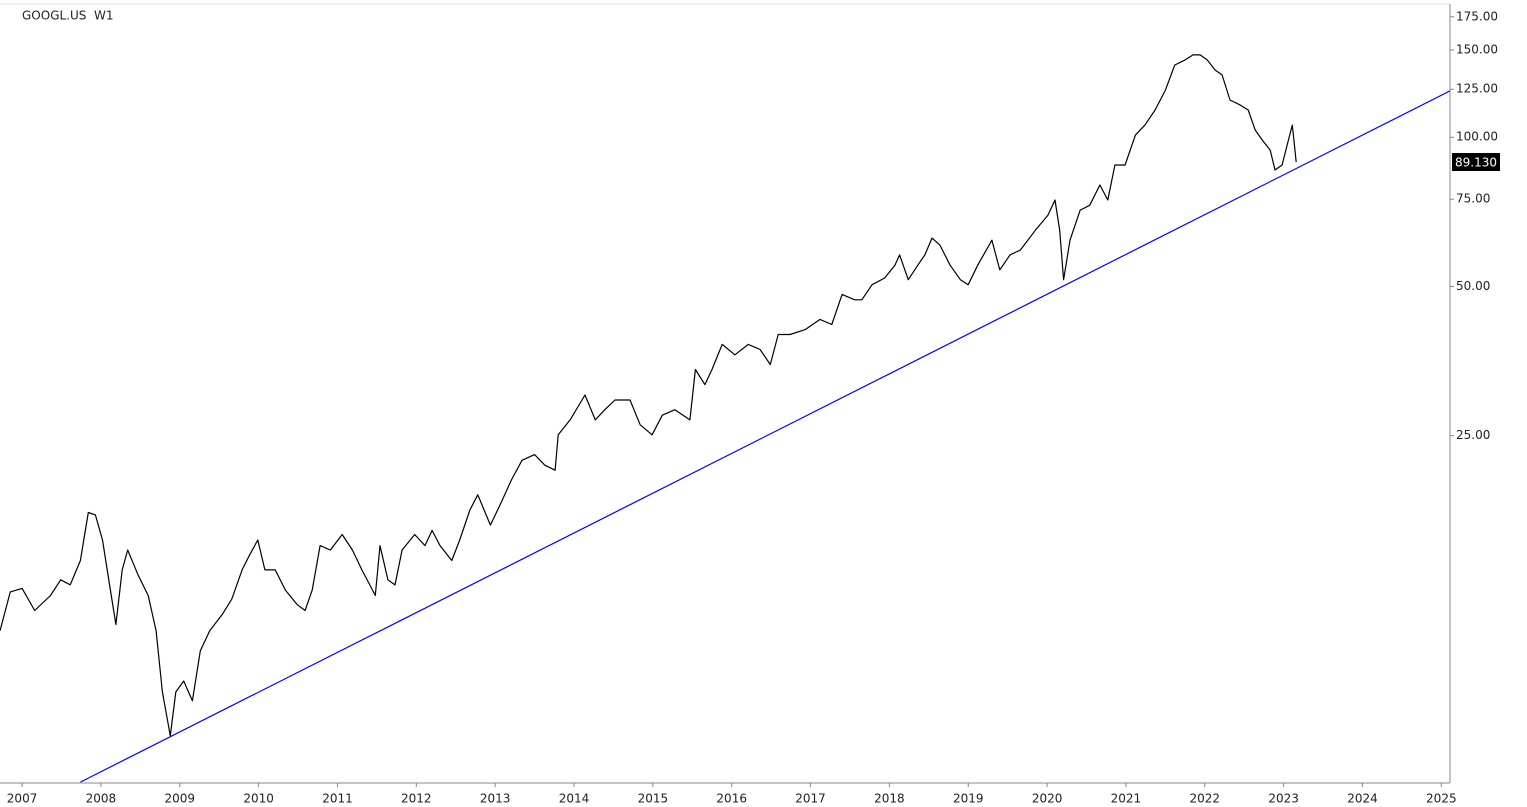 This screenshot has height=807, width=1527. I want to click on last-value-label: 89.130, so click(1476, 163).